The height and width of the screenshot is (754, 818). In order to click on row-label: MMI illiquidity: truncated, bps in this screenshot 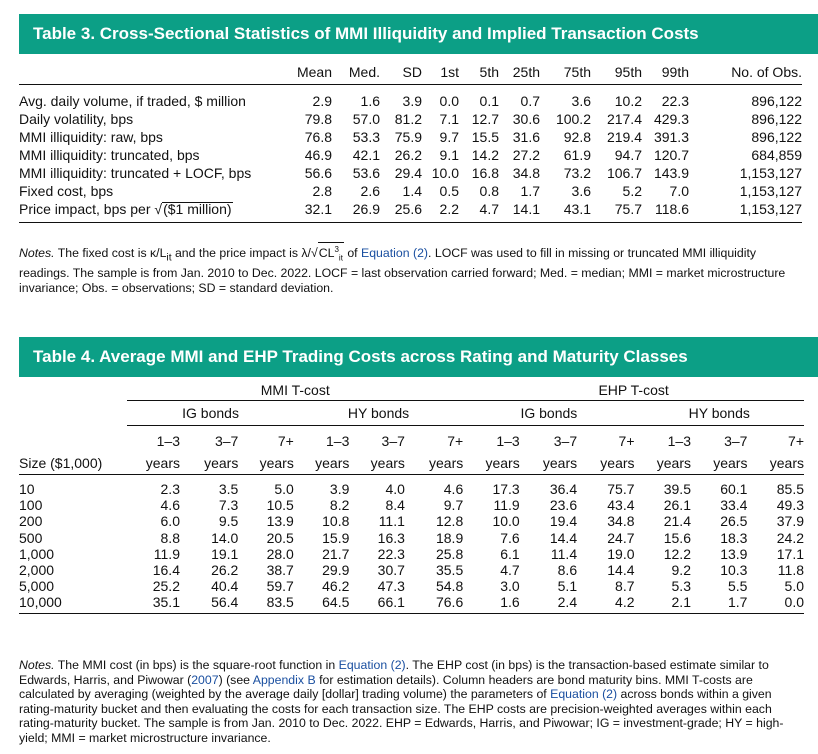, I will do `click(109, 155)`.